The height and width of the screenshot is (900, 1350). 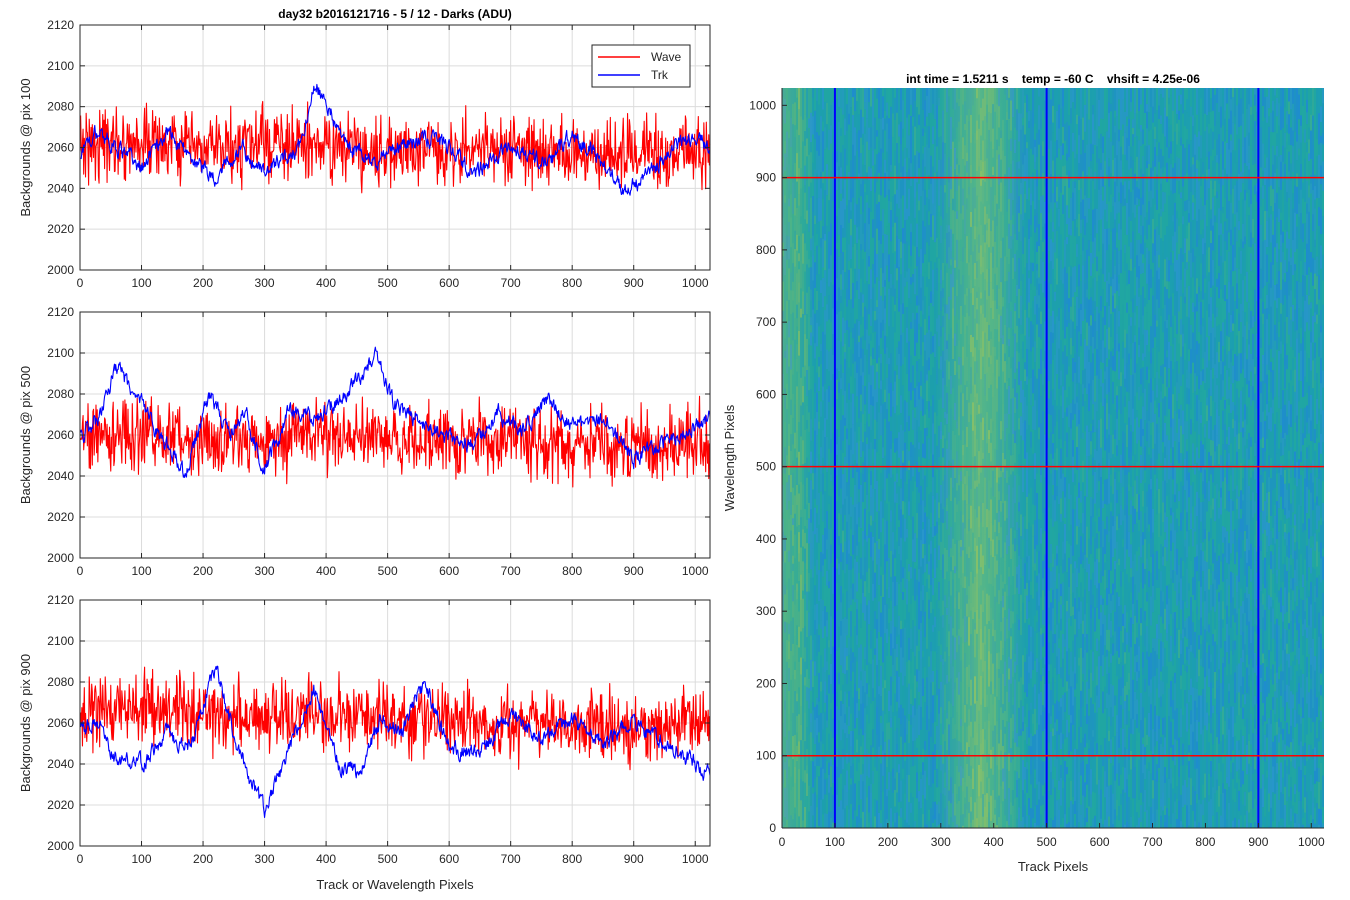 I want to click on y-axis-label: Backgrounds @ pix 100, so click(x=25, y=147).